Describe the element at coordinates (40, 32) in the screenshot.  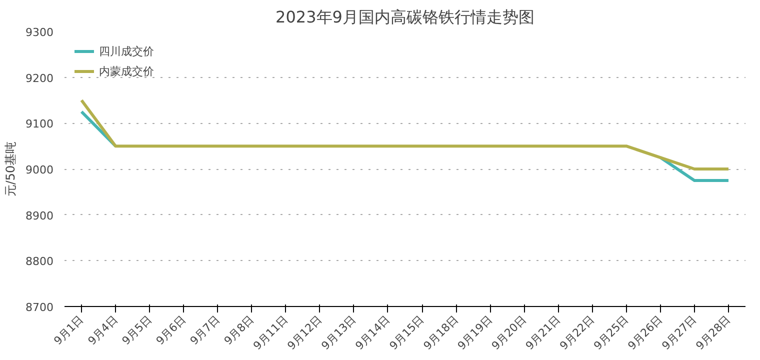
I see `y-tick-label: 9300` at that location.